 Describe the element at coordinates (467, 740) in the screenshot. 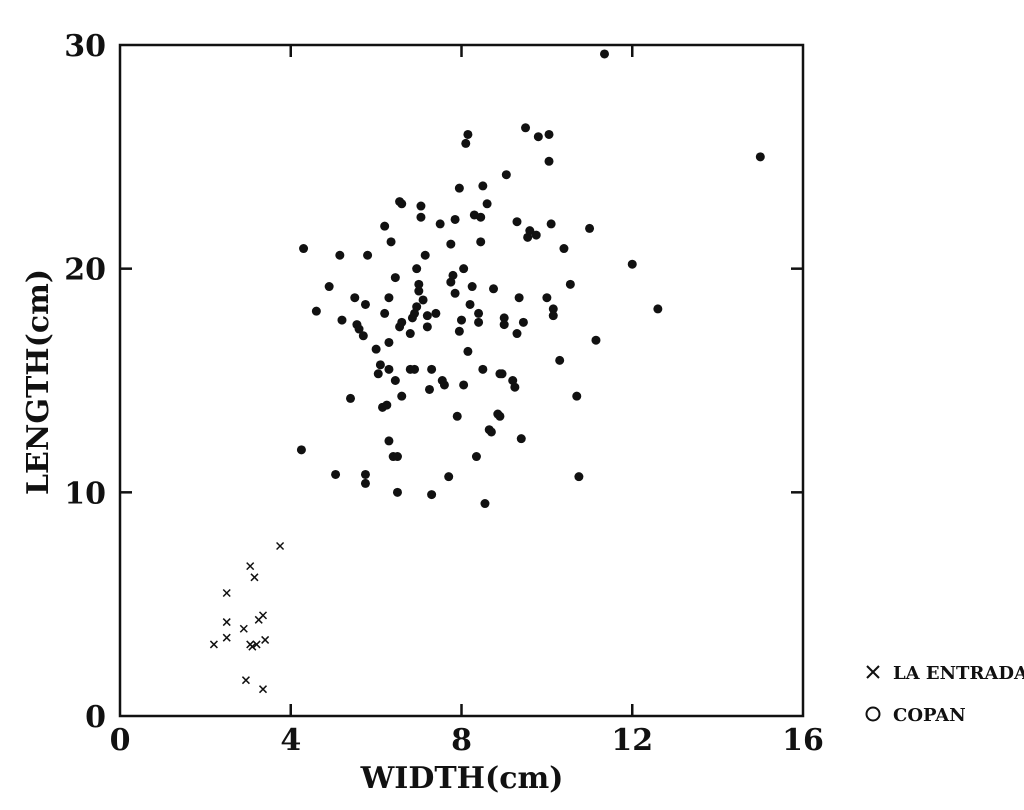

I see `x-axis-tick-labels: 0 4 8 12 16` at that location.